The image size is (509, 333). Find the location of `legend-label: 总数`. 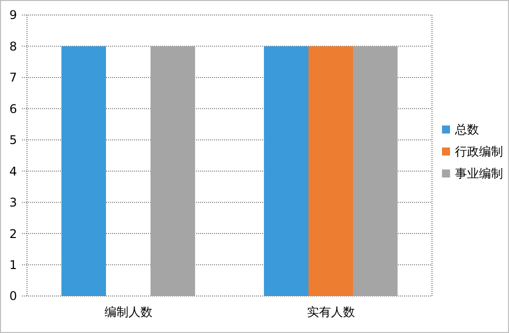

legend-label: 总数 is located at coordinates (466, 129).